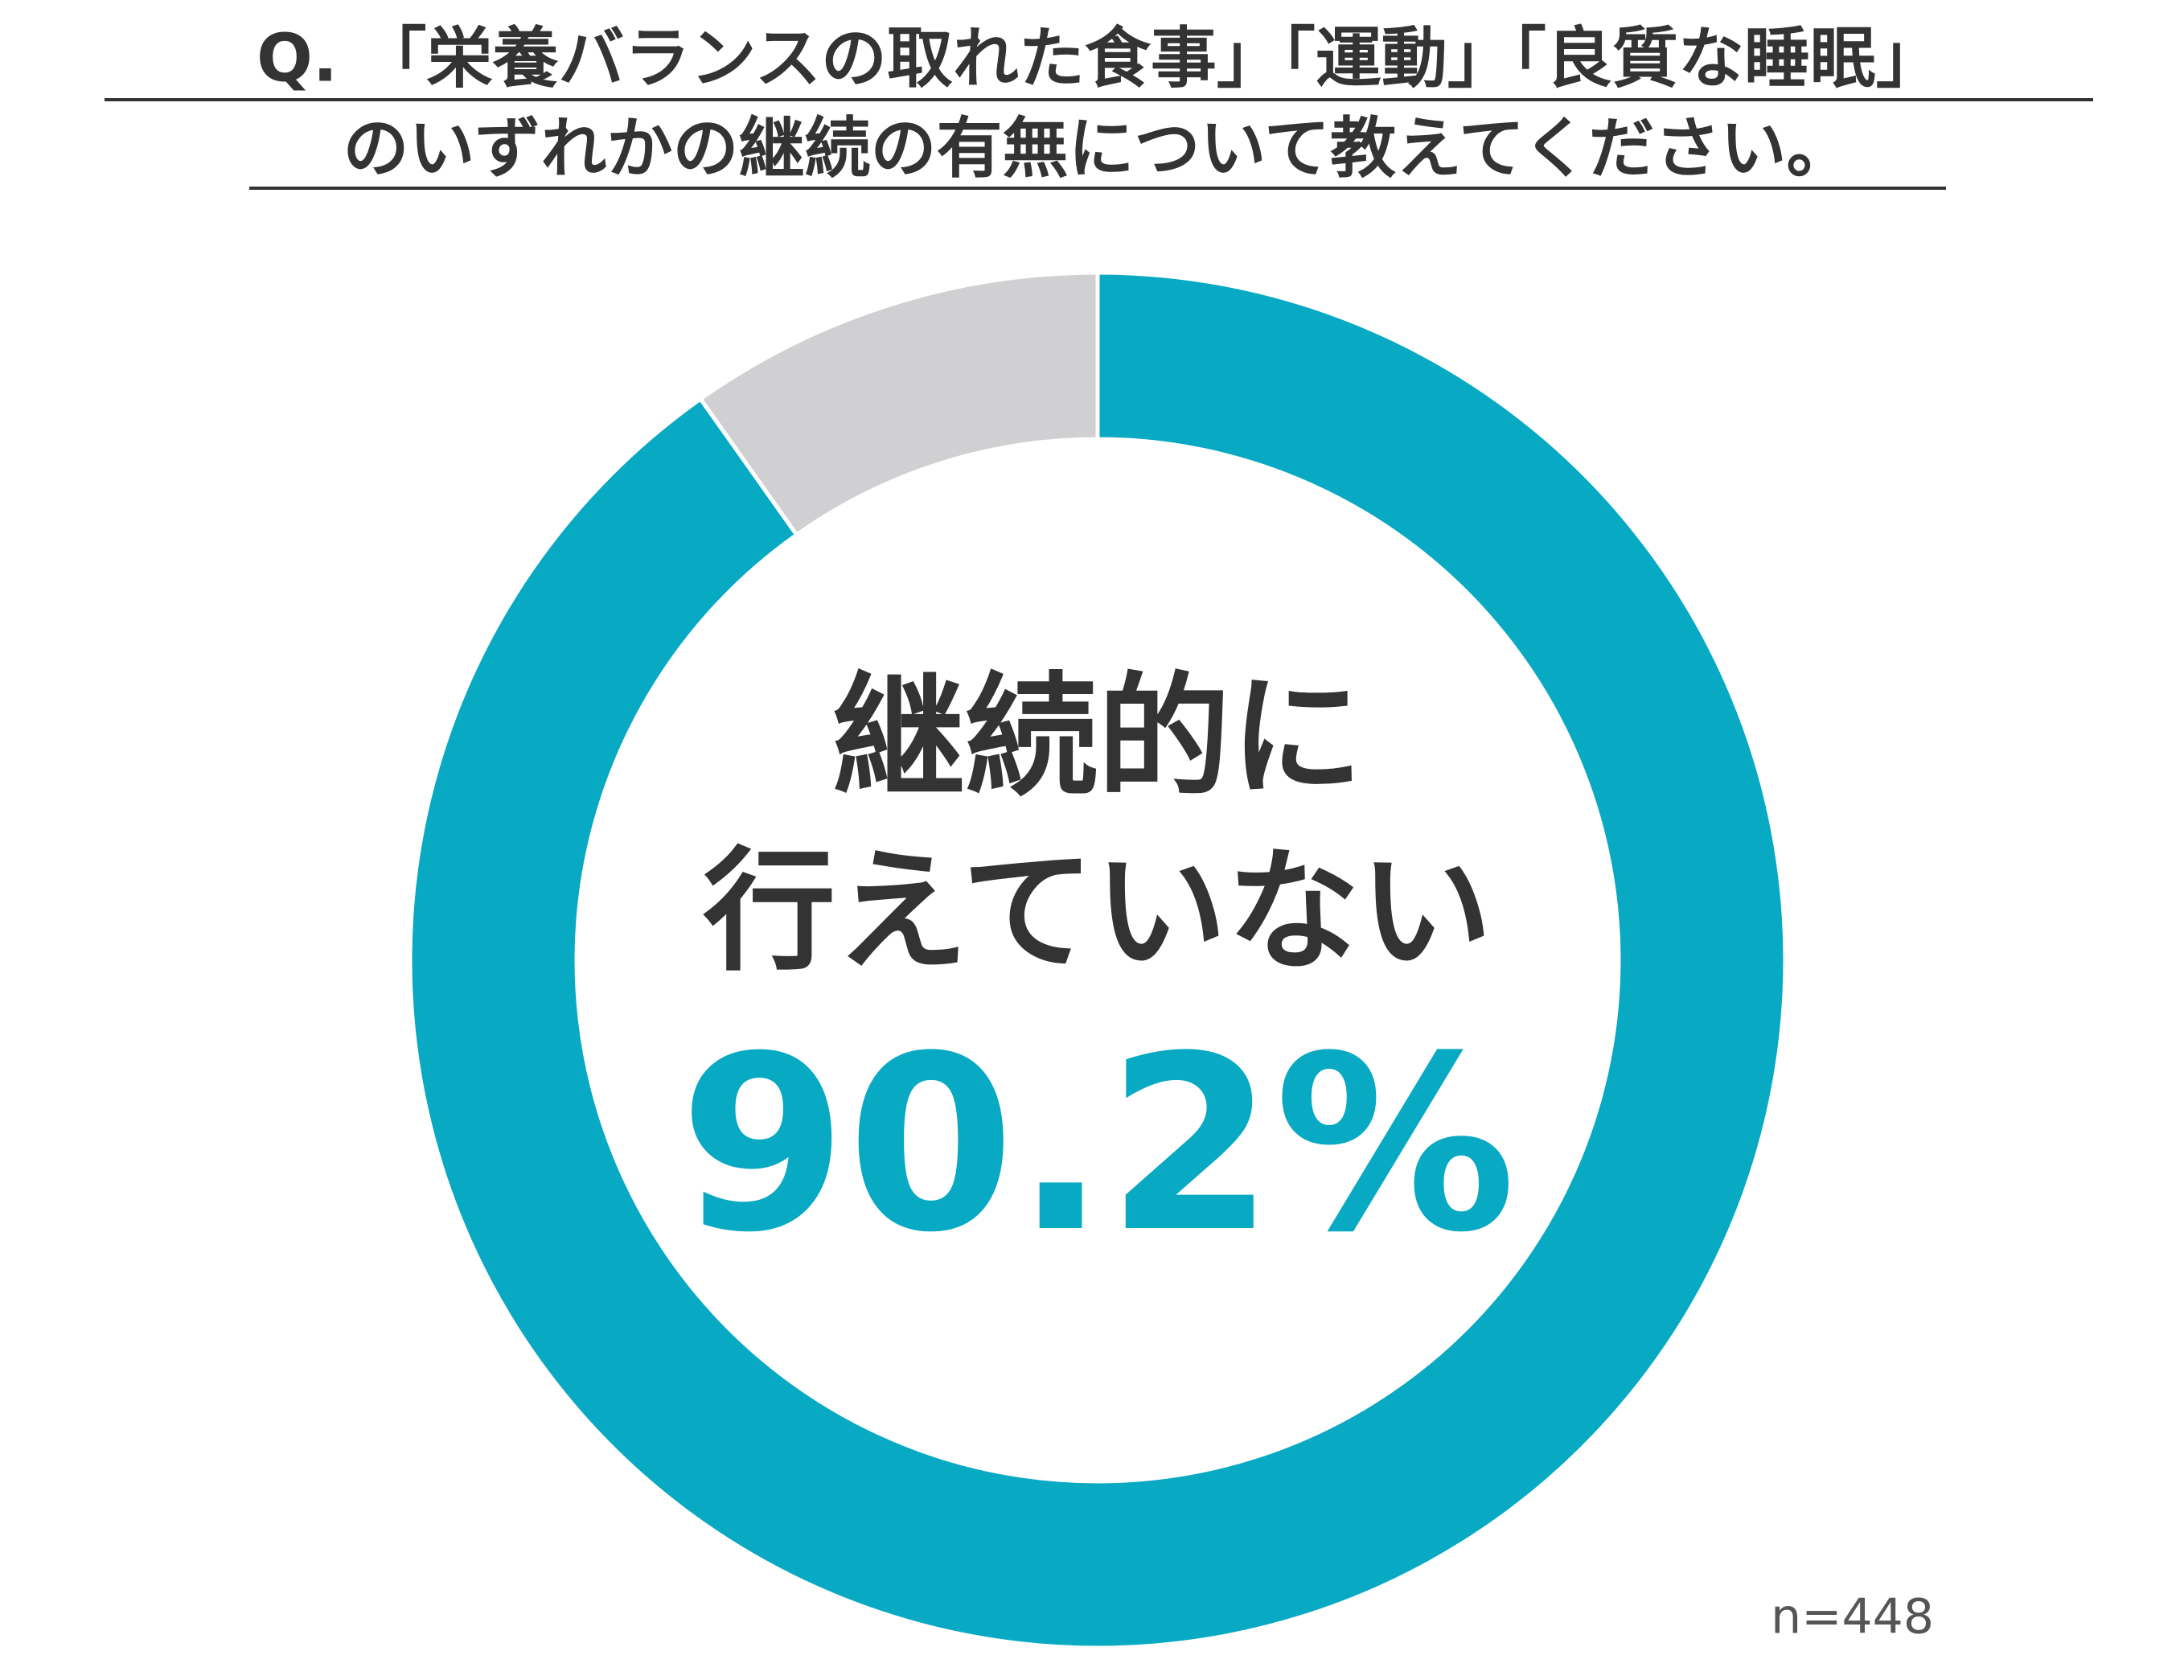 This screenshot has height=1680, width=2184. I want to click on center-label: 継続的に, so click(1097, 737).